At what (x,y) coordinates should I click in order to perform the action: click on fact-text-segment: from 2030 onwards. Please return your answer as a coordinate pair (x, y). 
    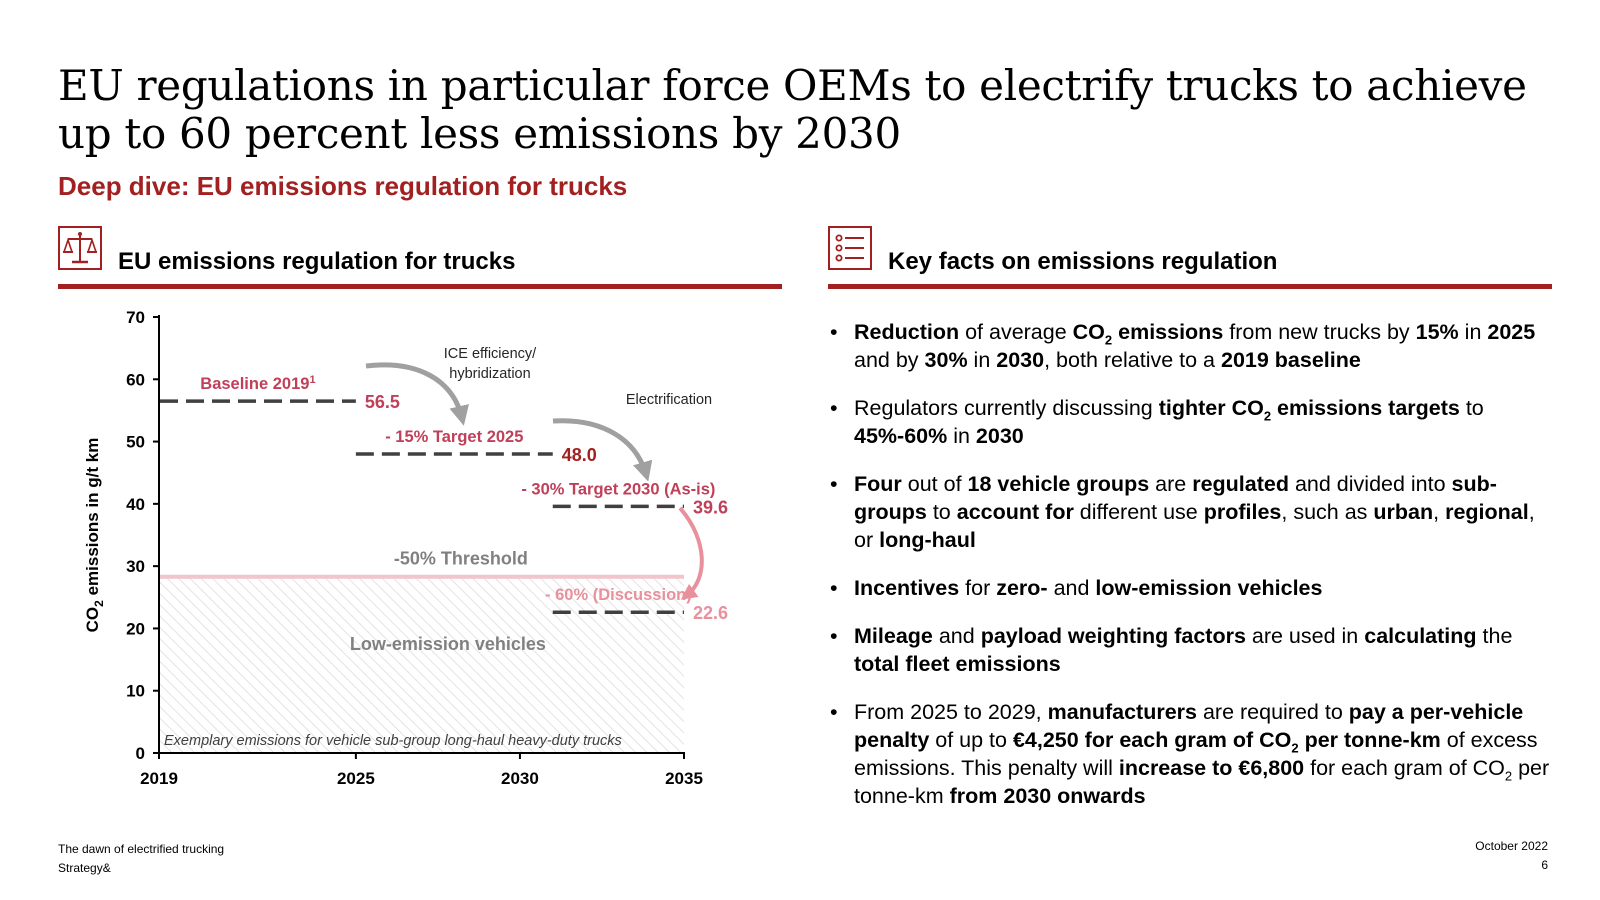
    Looking at the image, I should click on (1047, 796).